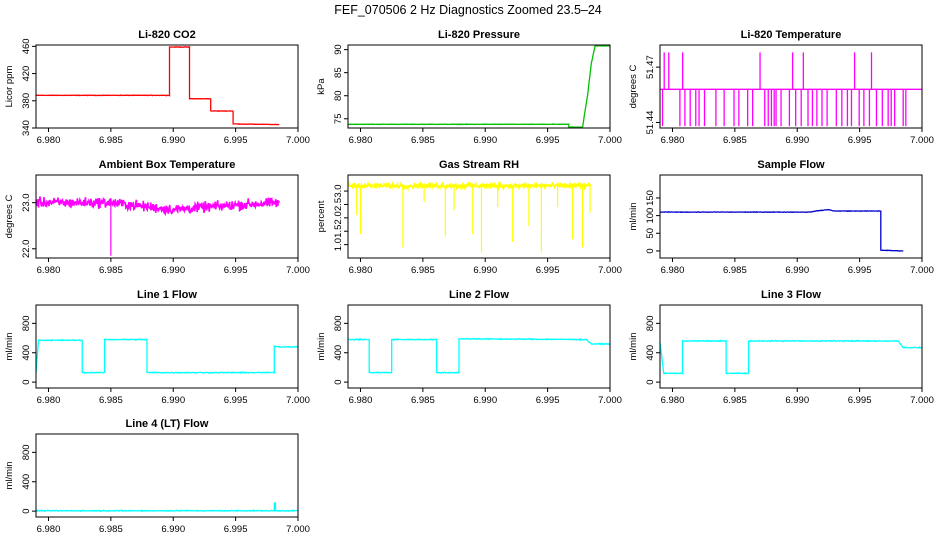 Image resolution: width=936 pixels, height=540 pixels. What do you see at coordinates (166, 35) in the screenshot?
I see `panel-title: Li-820 CO2` at bounding box center [166, 35].